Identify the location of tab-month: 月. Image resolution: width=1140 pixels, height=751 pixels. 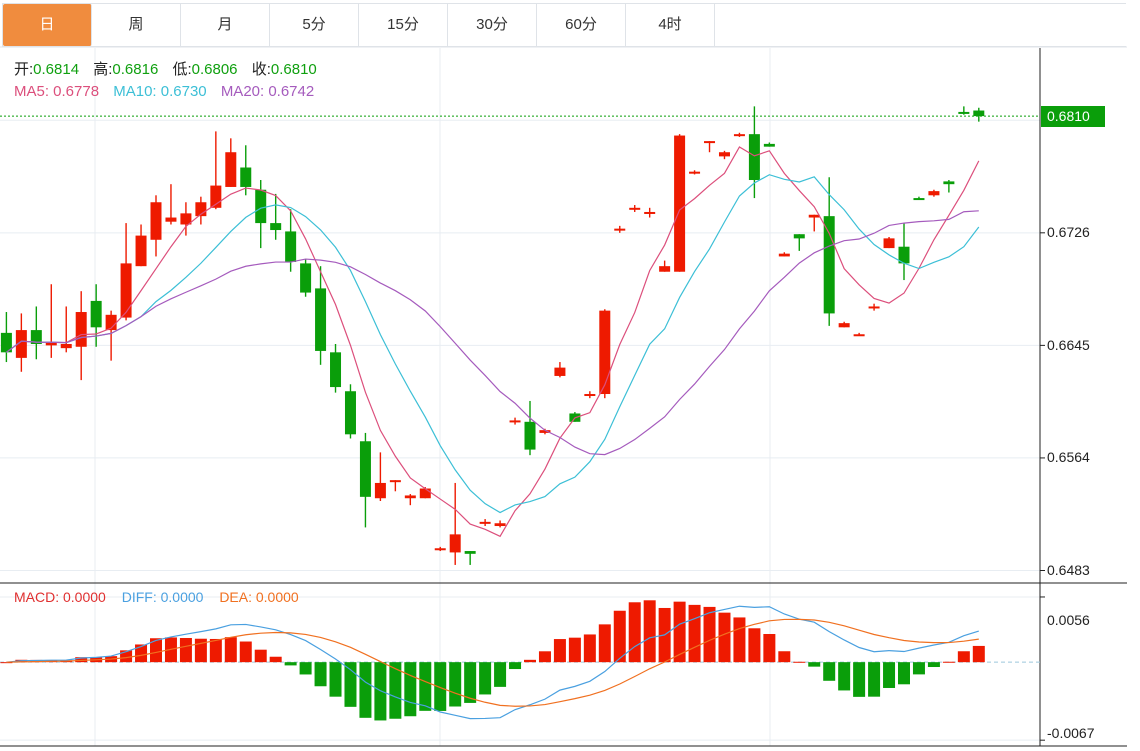
(225, 25).